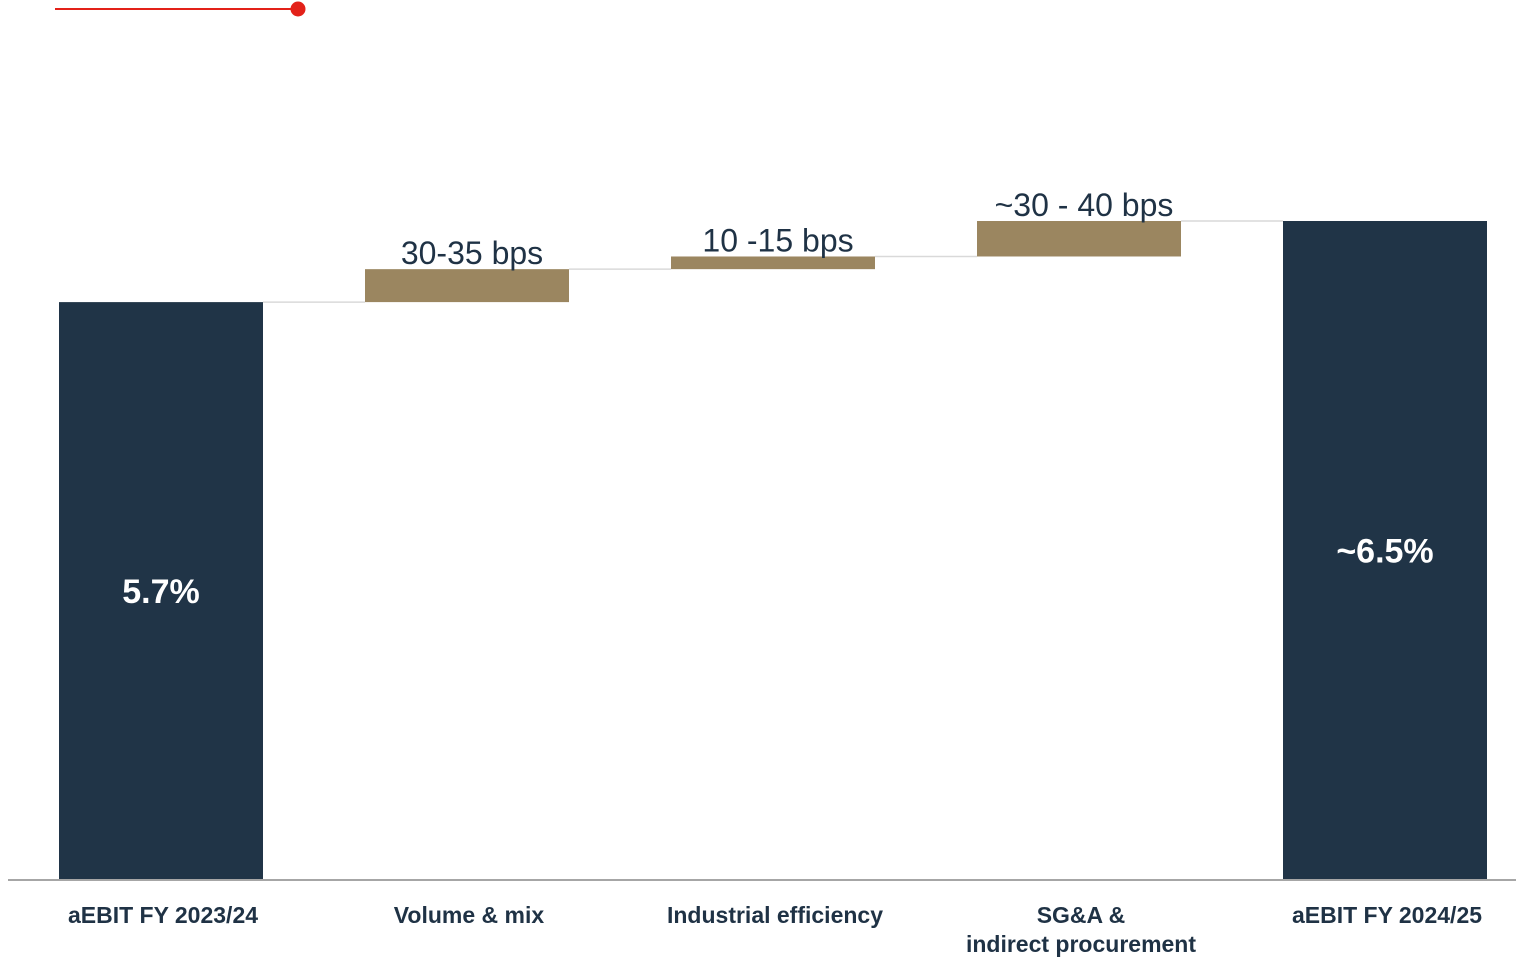 This screenshot has height=957, width=1516. Describe the element at coordinates (1081, 929) in the screenshot. I see `category-label-4: SG&A & indirect procurement` at that location.